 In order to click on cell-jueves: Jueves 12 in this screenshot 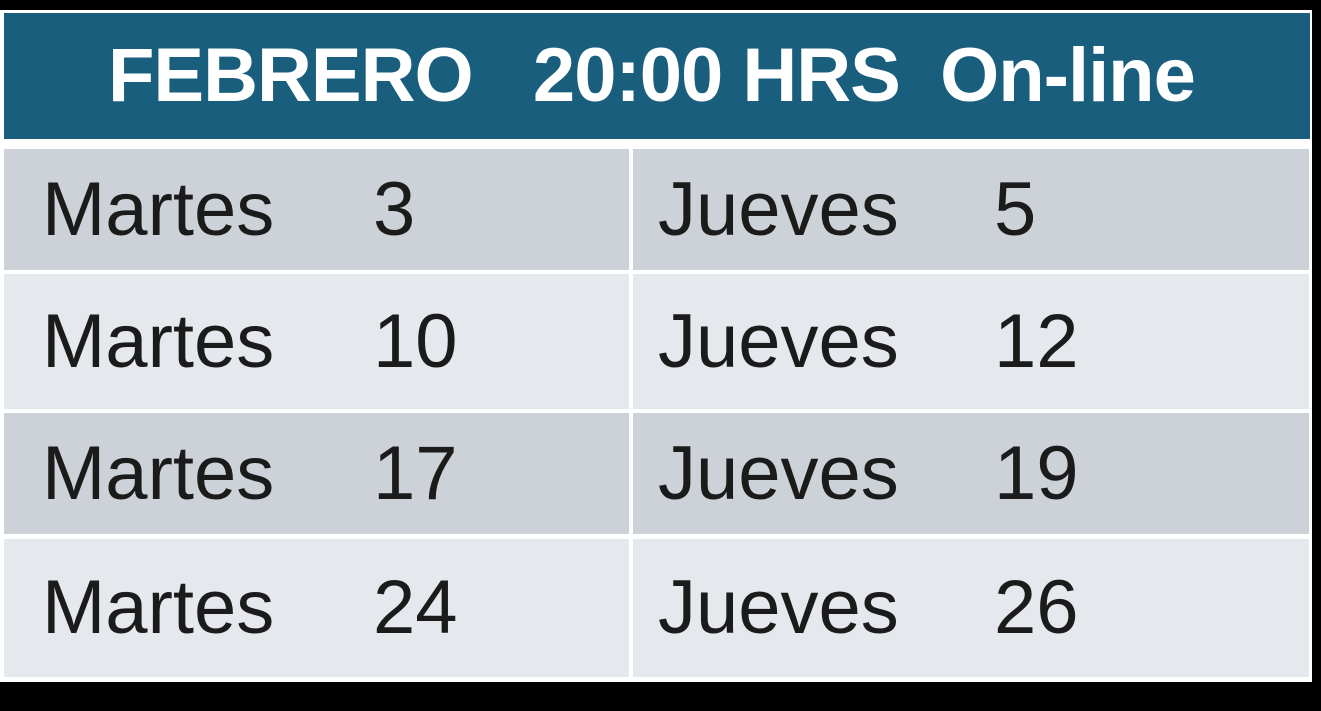, I will do `click(971, 341)`.